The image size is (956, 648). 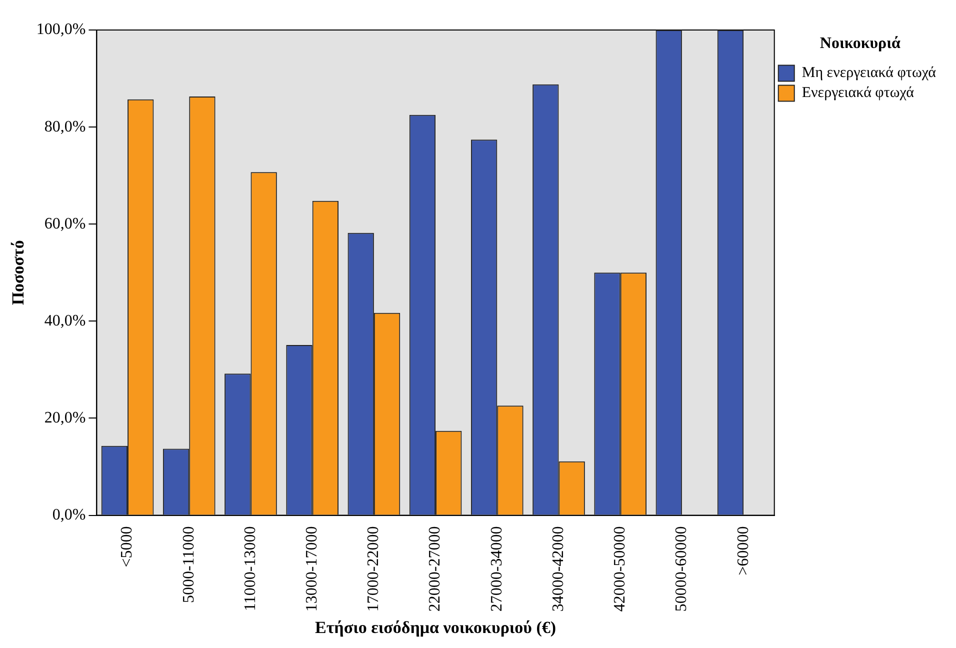 What do you see at coordinates (743, 551) in the screenshot?
I see `x-tick-label: >60000` at bounding box center [743, 551].